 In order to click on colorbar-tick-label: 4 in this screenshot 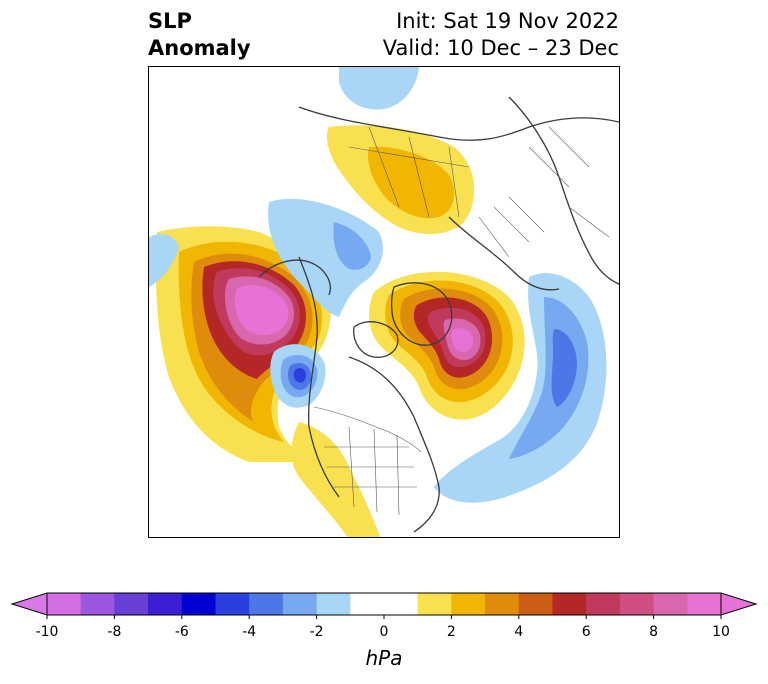, I will do `click(519, 632)`.